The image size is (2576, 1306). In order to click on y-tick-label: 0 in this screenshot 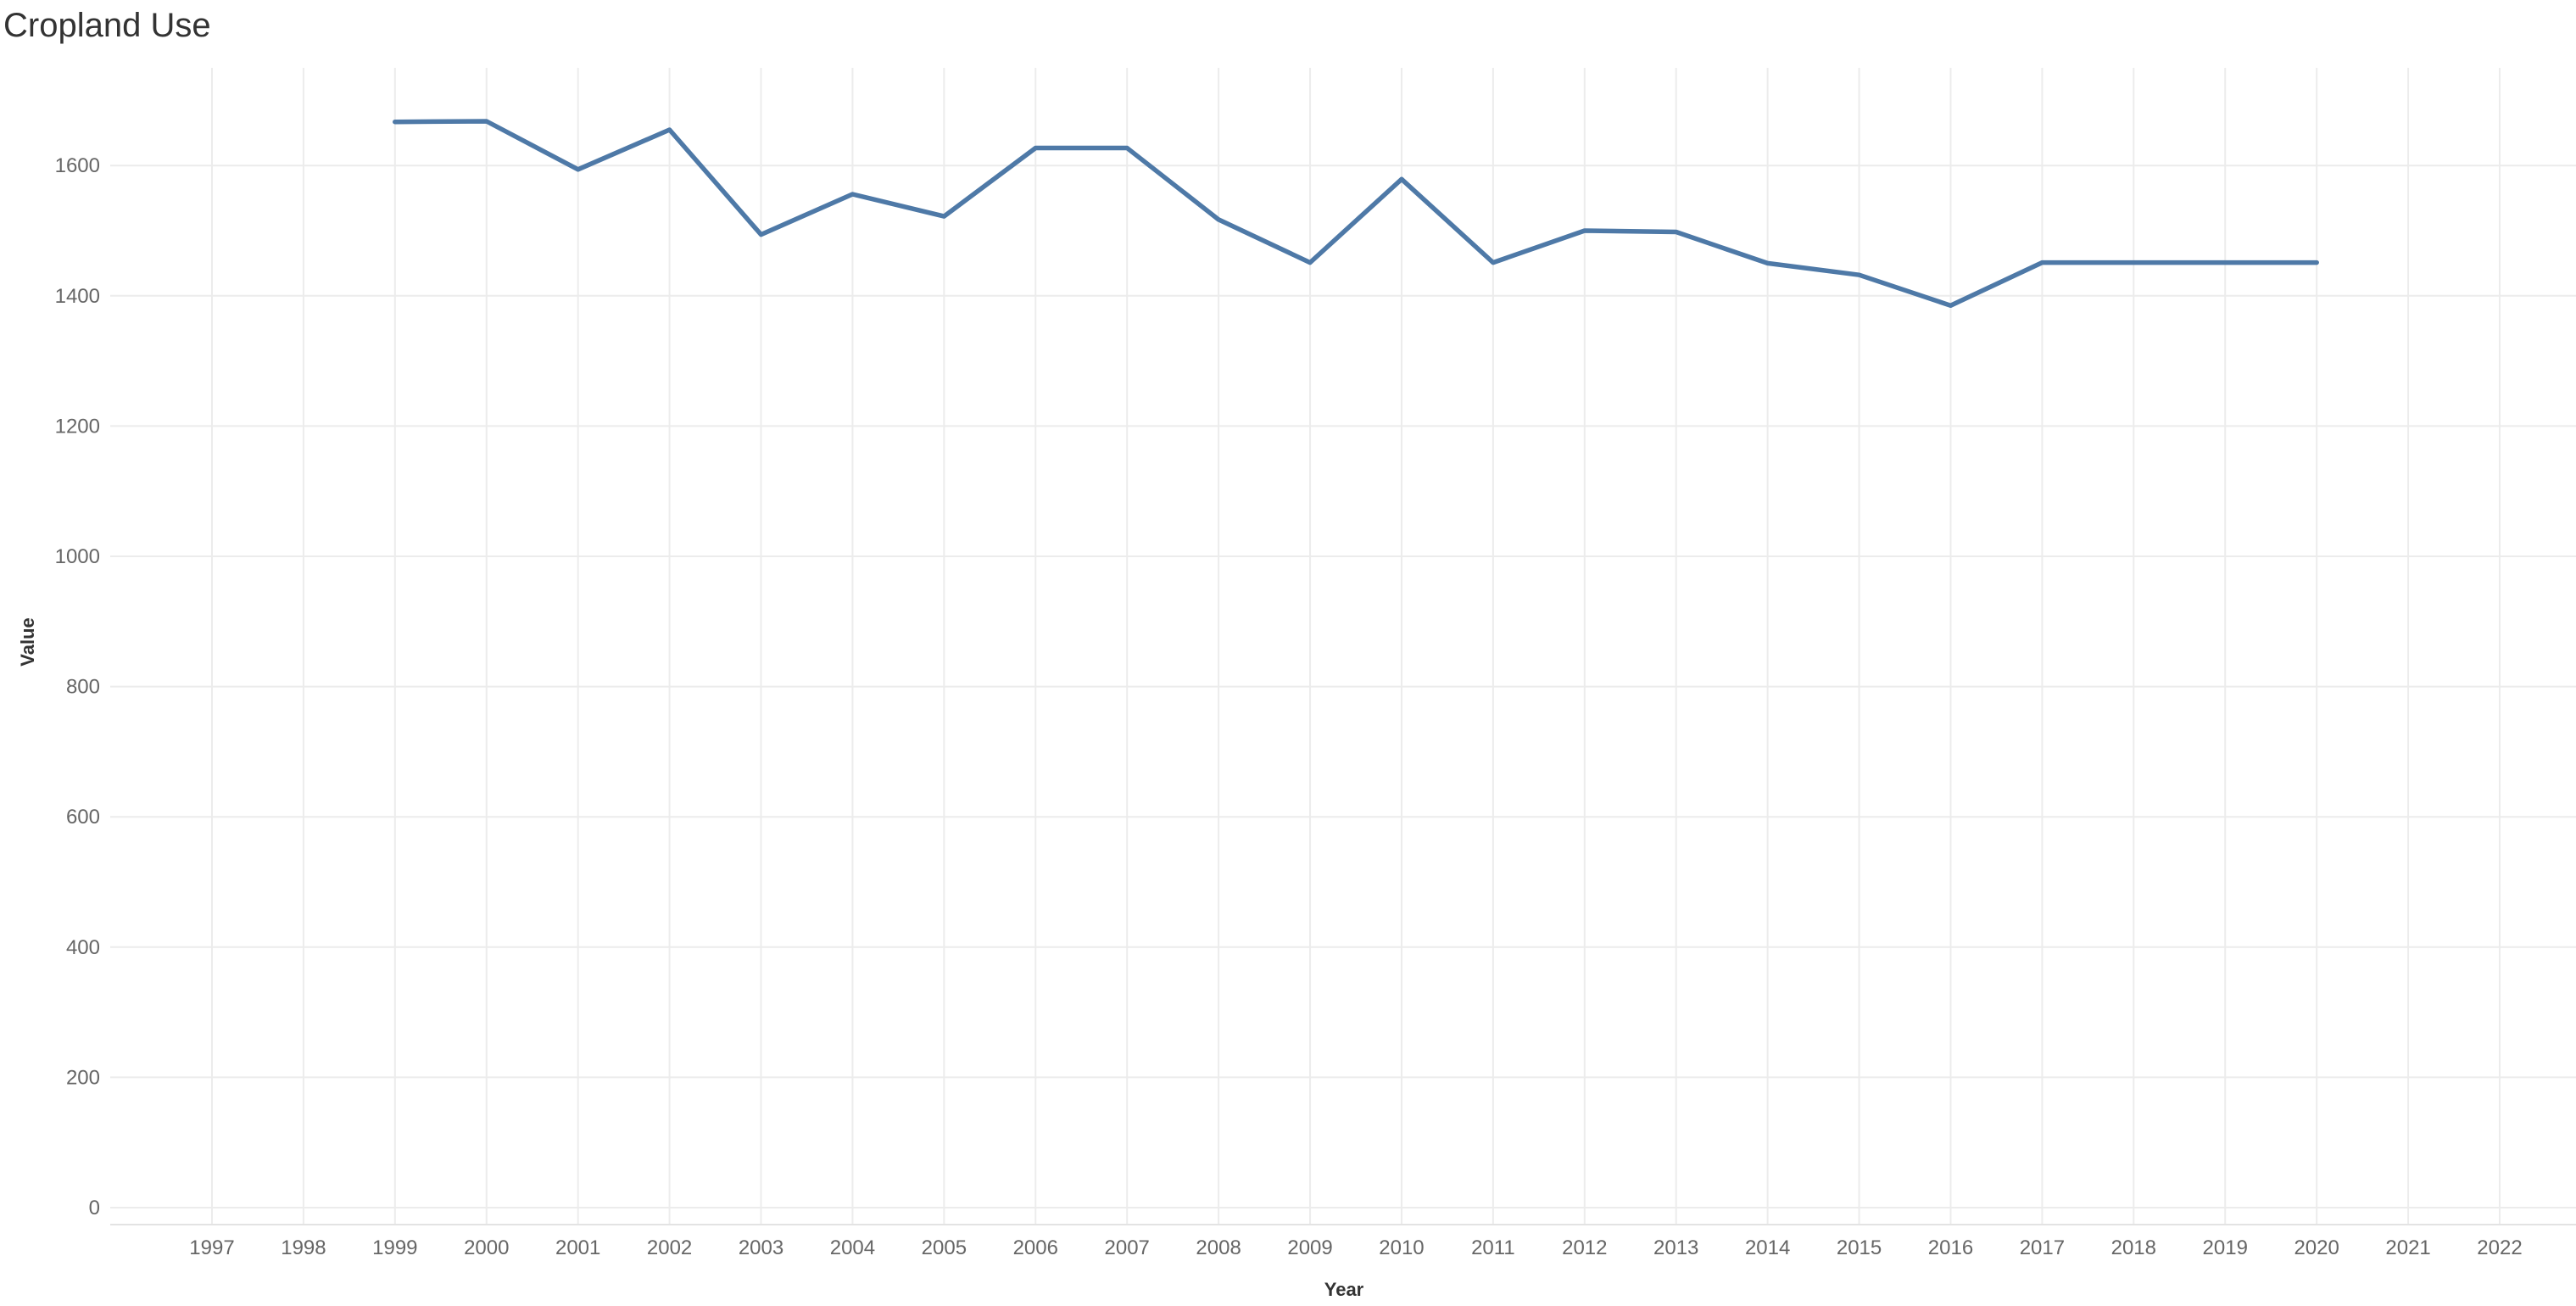, I will do `click(94, 1208)`.